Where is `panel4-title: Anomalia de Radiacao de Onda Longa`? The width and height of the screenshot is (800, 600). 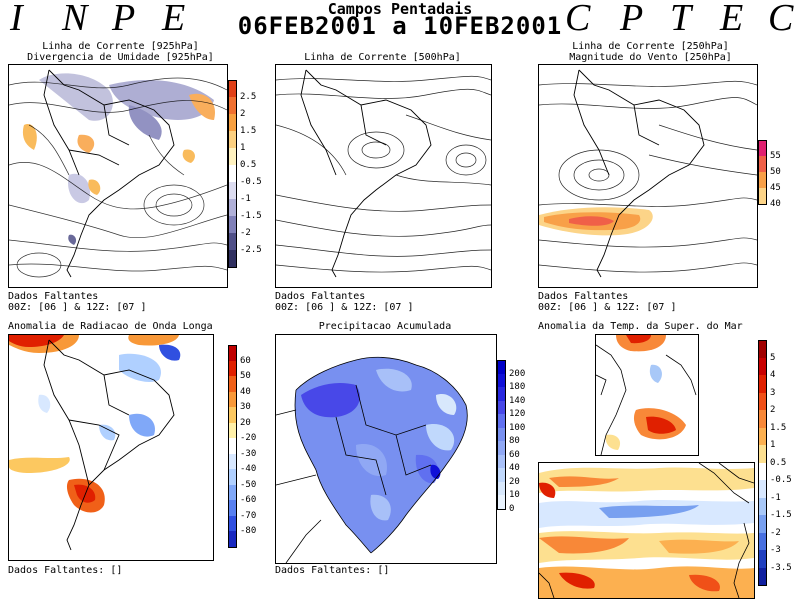 panel4-title: Anomalia de Radiacao de Onda Longa is located at coordinates (110, 326).